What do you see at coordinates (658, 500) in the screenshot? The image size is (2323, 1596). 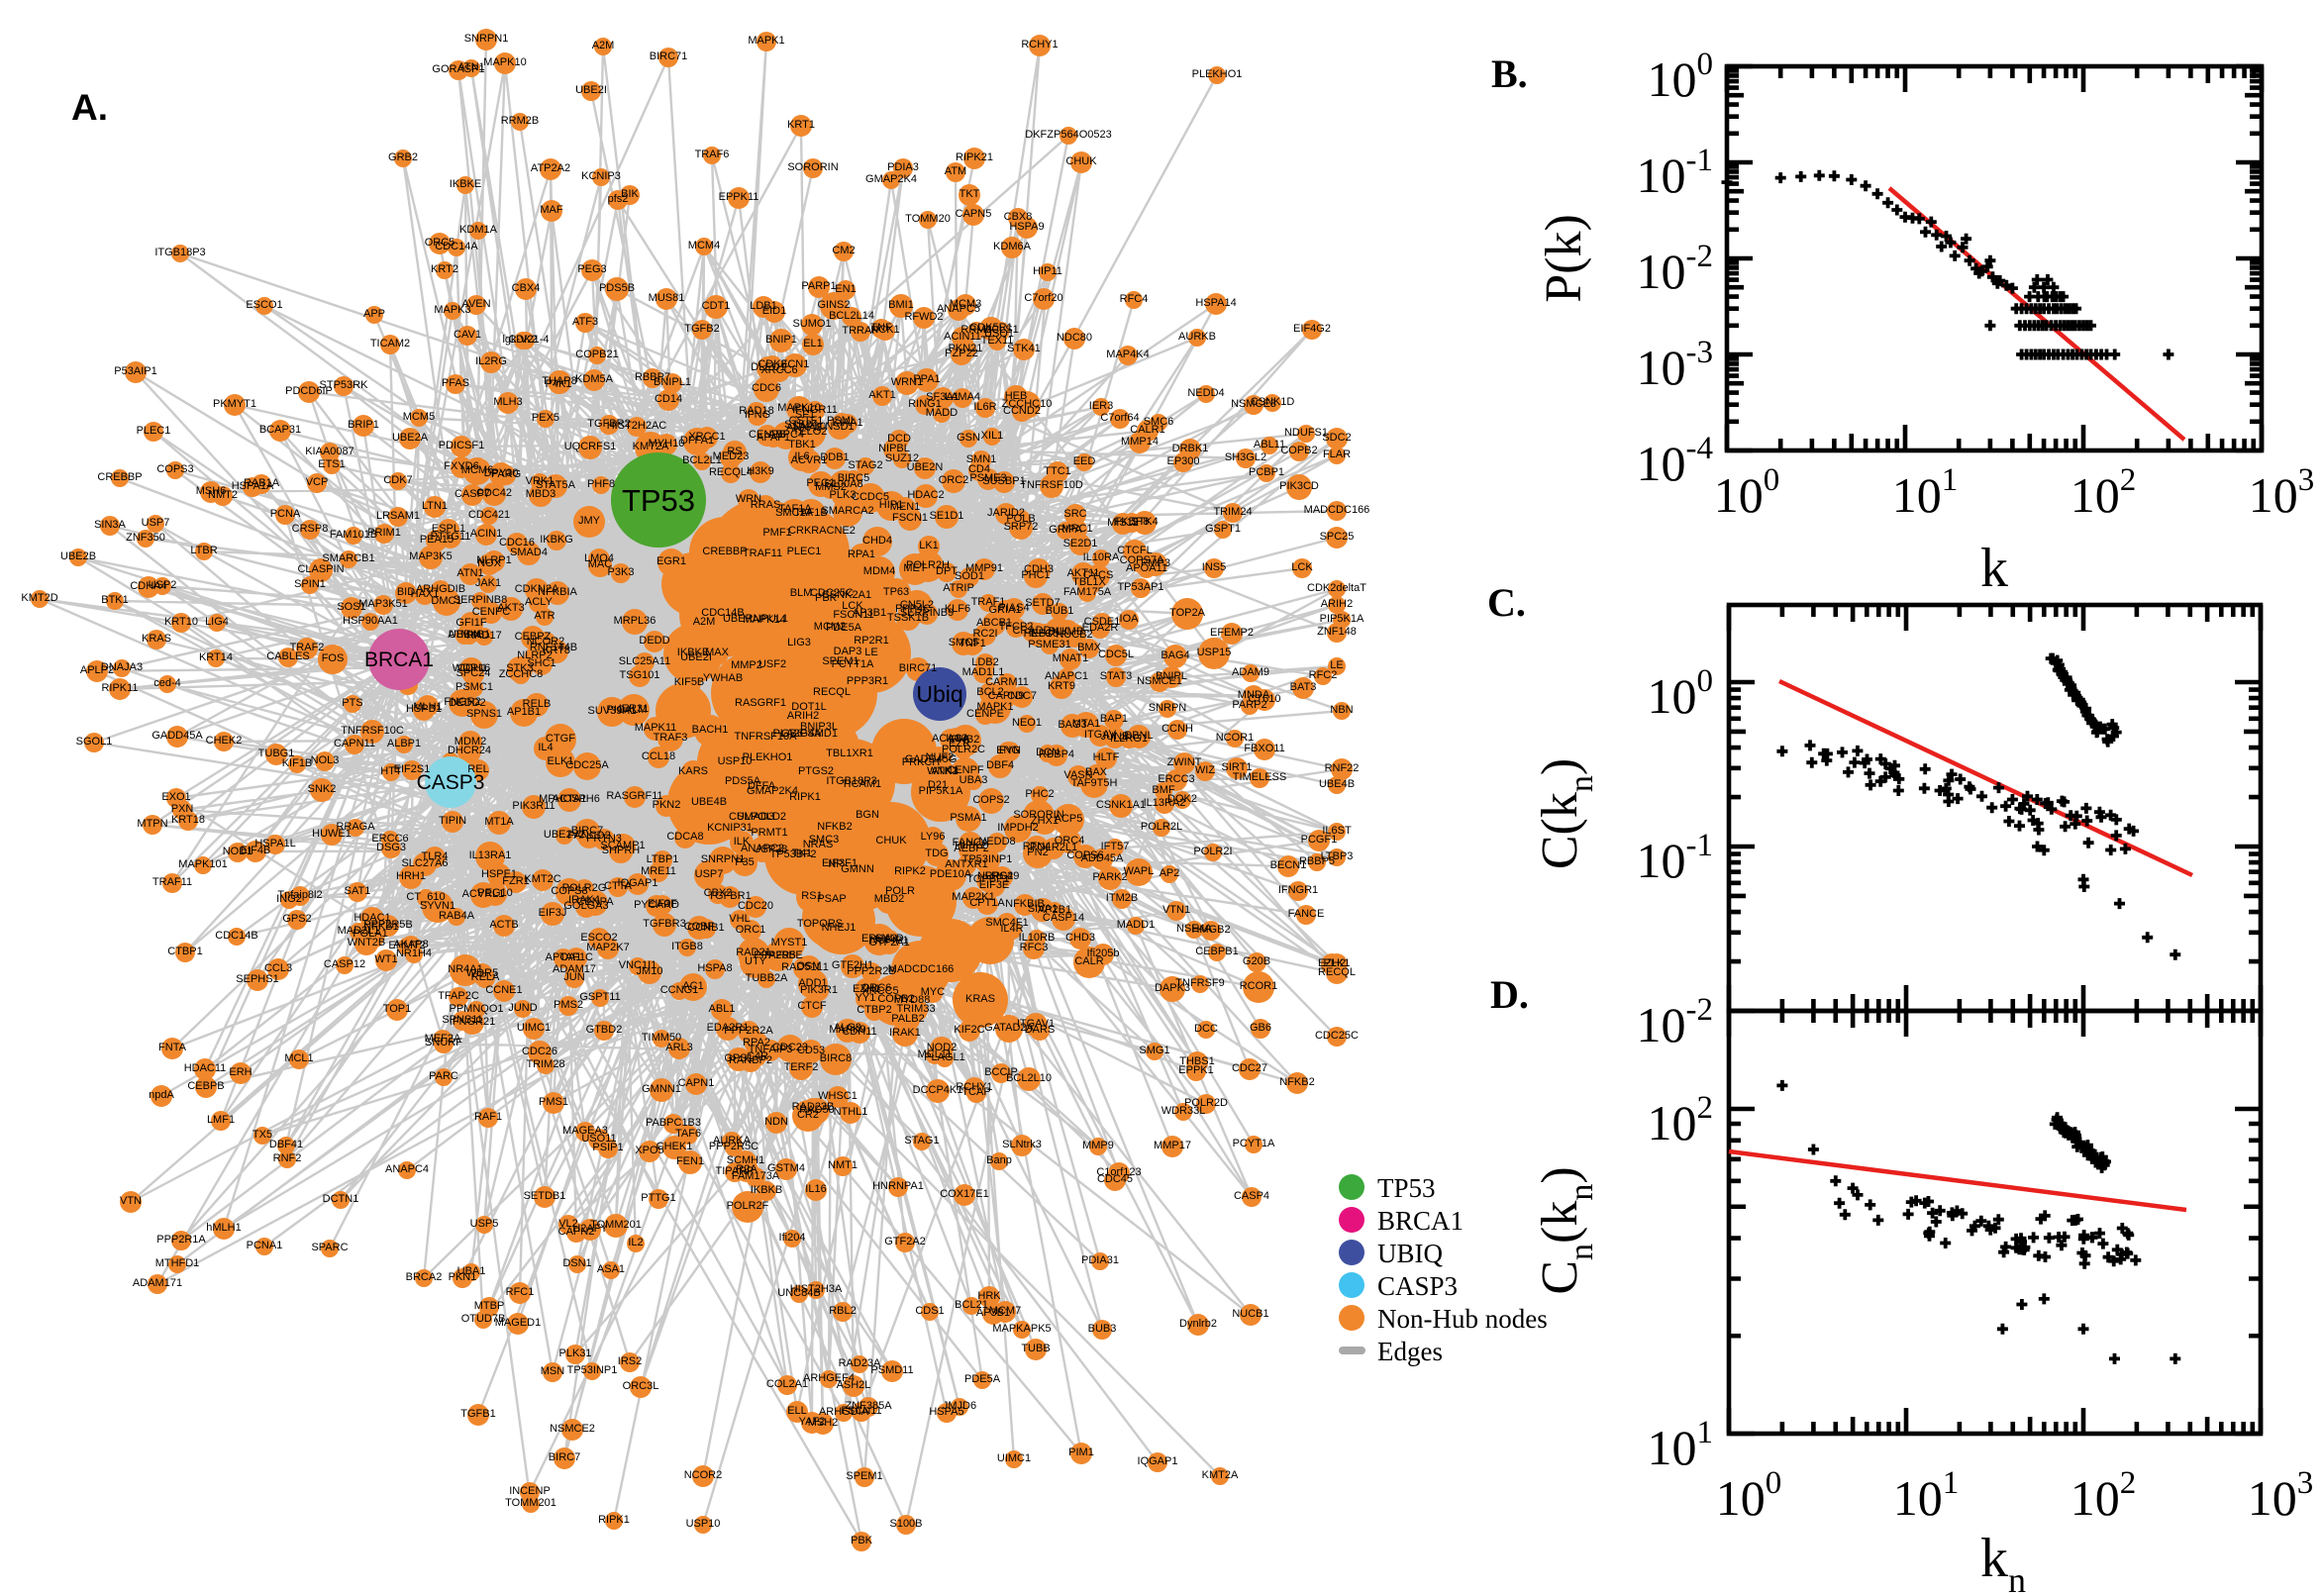 I see `svg-text: TP53` at bounding box center [658, 500].